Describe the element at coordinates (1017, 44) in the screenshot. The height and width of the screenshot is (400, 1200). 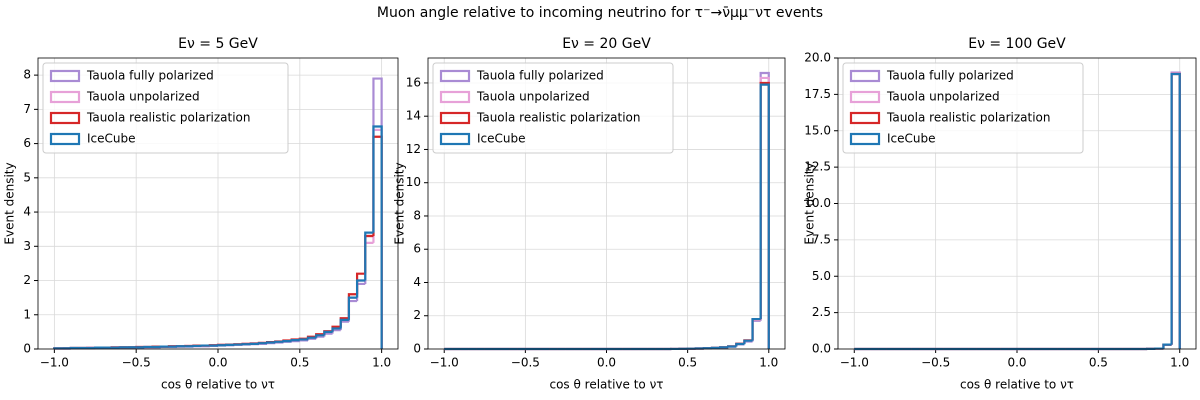
I see `axes-title: Eν = 100 GeV` at that location.